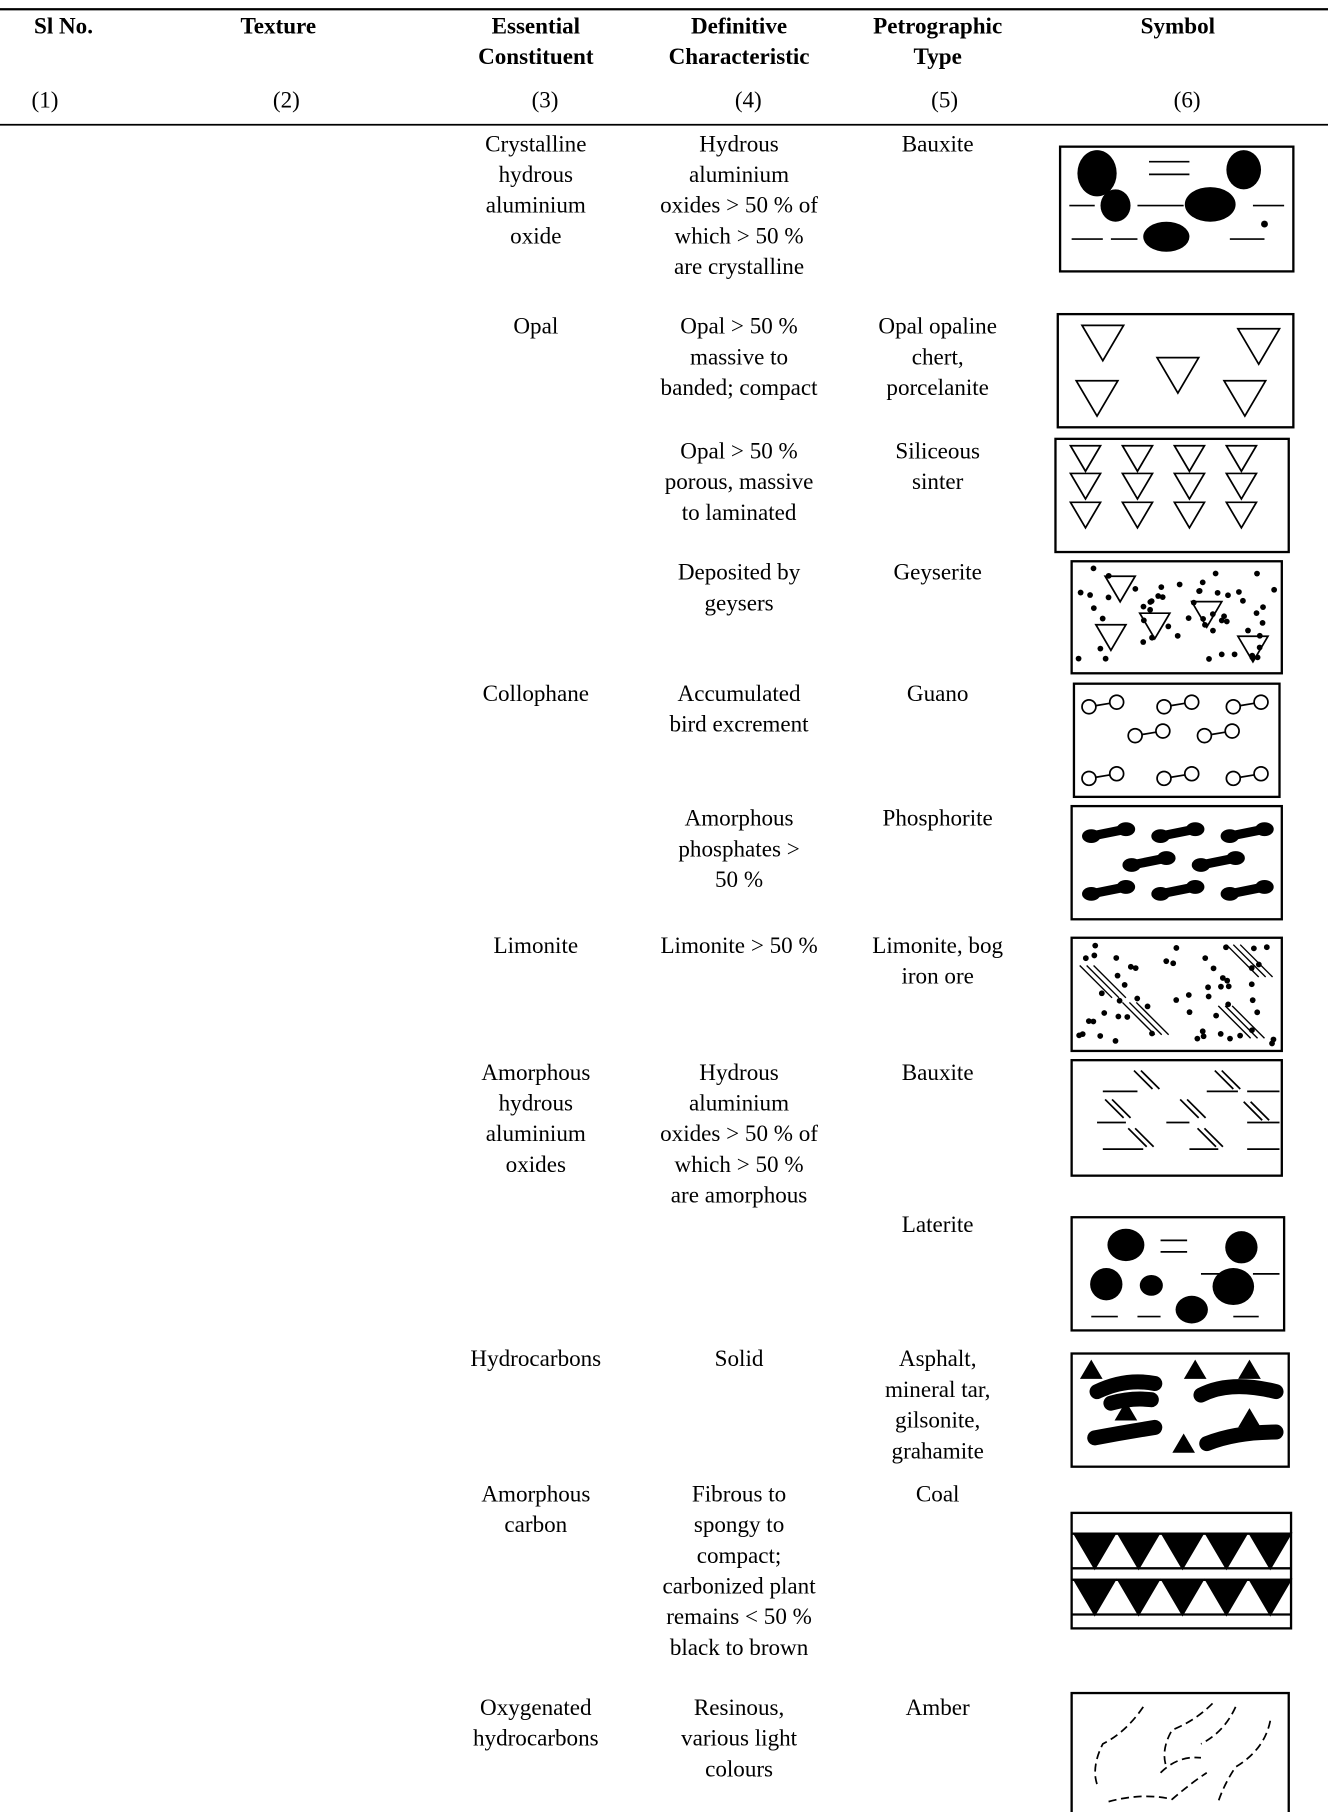  I want to click on petrographic-type: Phosphorite, so click(938, 818).